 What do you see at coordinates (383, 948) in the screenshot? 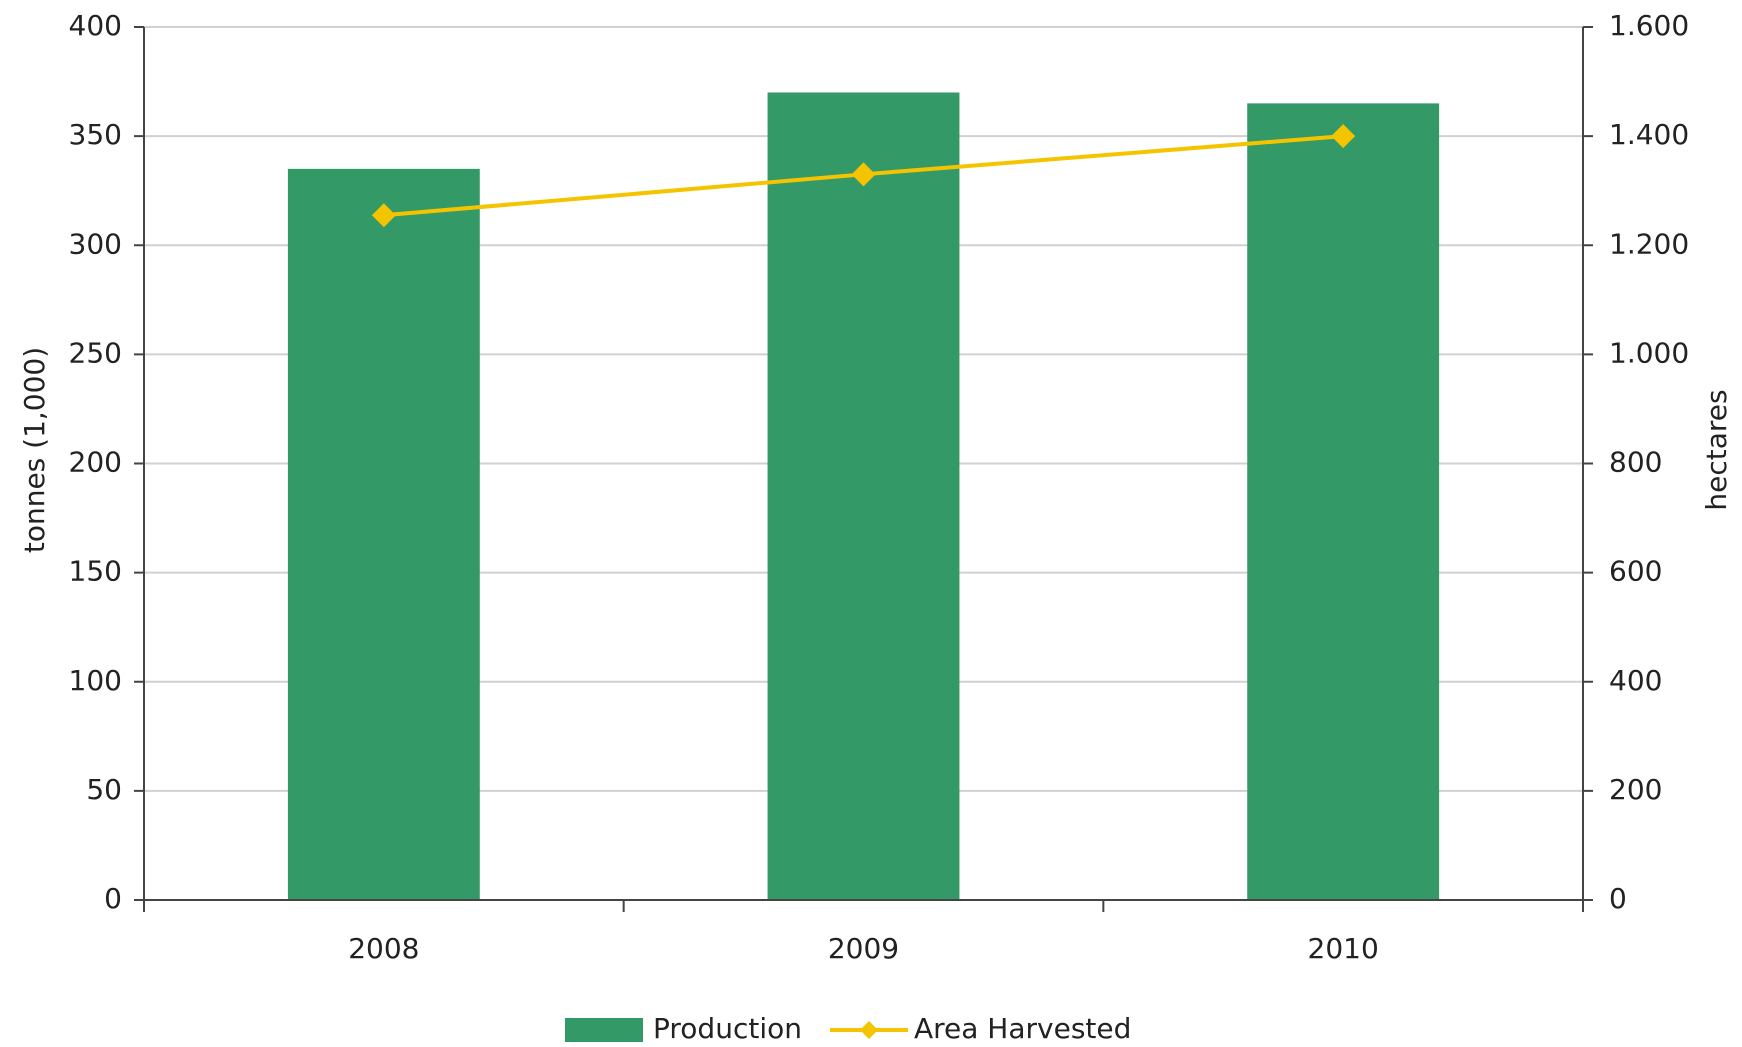
I see `x-tick-label: 2008` at bounding box center [383, 948].